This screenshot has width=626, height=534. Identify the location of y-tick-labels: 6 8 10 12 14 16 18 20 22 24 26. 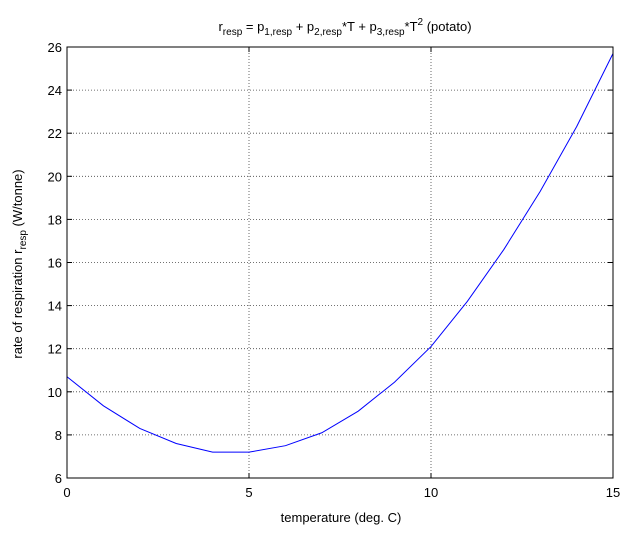
(55, 263).